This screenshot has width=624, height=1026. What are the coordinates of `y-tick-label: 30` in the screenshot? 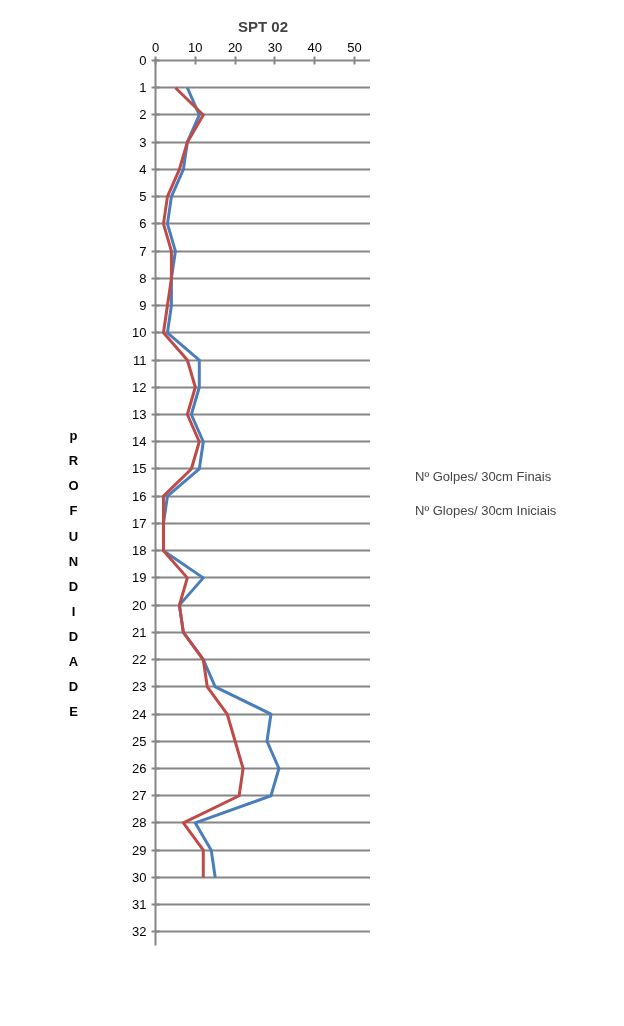 It's located at (139, 877).